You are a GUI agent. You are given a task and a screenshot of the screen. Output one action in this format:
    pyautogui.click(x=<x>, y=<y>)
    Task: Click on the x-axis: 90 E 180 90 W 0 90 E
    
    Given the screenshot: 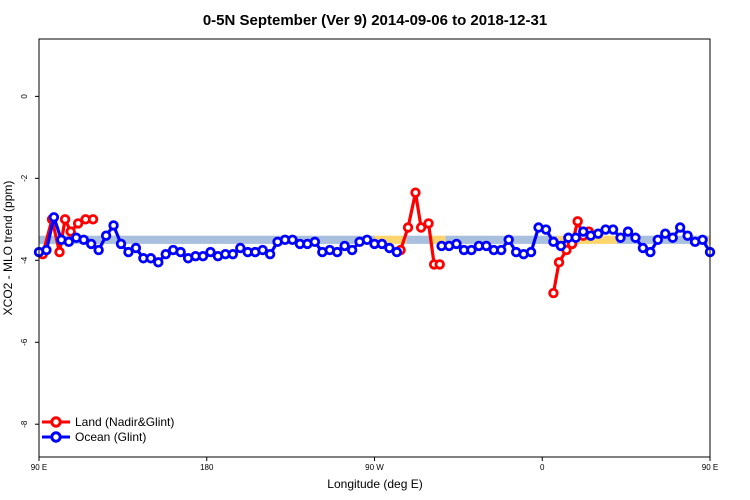 What is the action you would take?
    pyautogui.click(x=374, y=464)
    